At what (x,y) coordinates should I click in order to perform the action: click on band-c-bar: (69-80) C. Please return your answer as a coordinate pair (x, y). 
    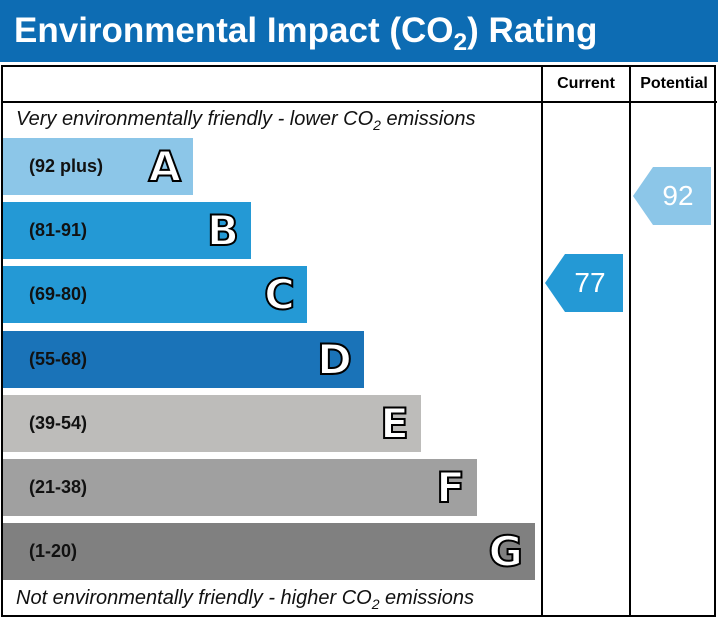
    Looking at the image, I should click on (155, 294).